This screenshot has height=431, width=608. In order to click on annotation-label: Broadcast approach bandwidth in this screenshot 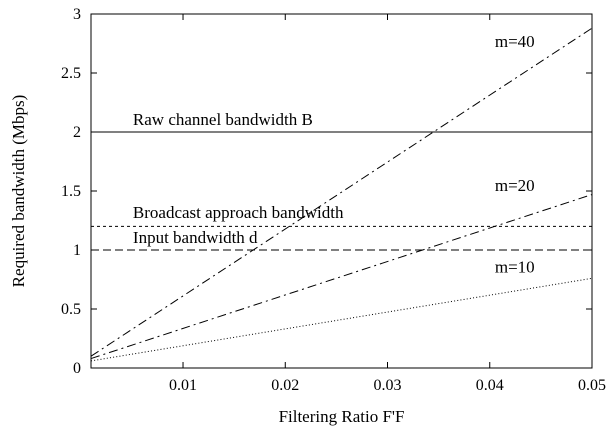, I will do `click(238, 212)`.